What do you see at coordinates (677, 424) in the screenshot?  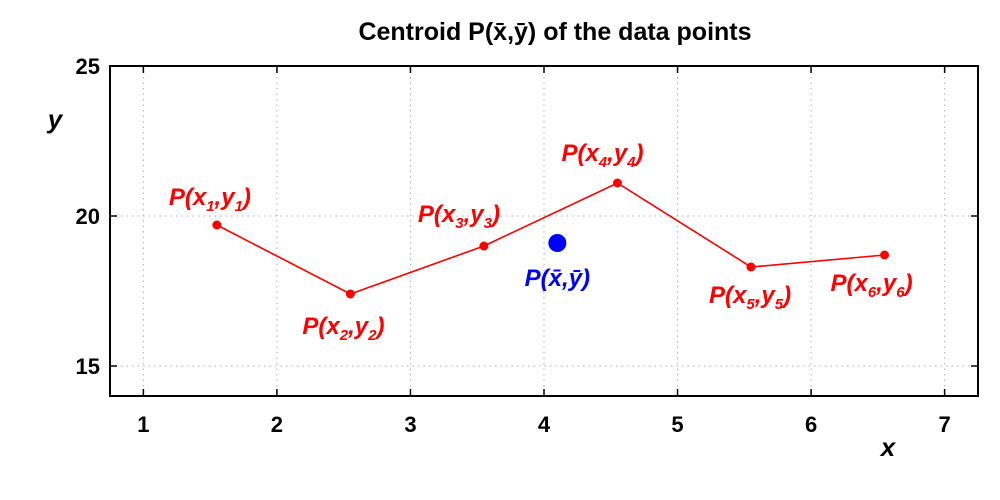 I see `x-tick-label: 5` at bounding box center [677, 424].